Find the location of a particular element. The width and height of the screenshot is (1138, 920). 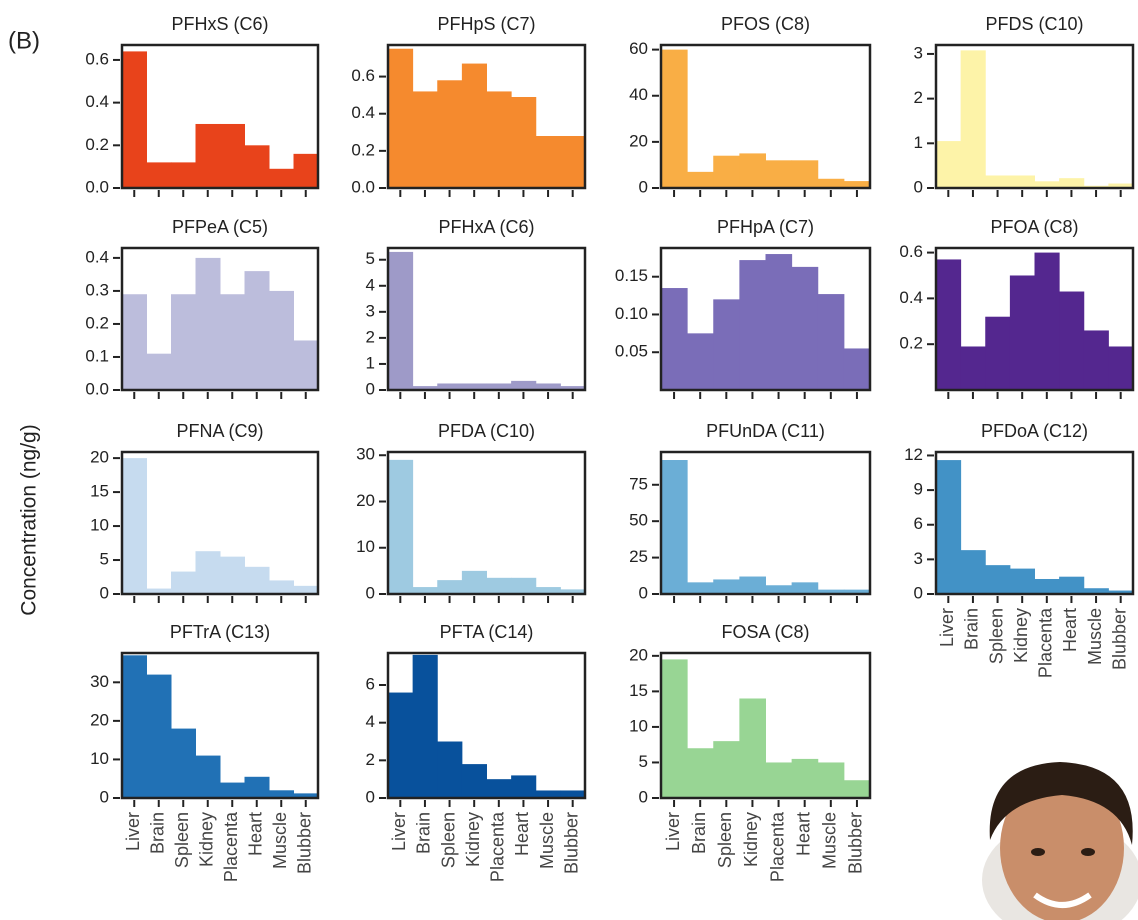

y-tick-label: 25 is located at coordinates (638, 556).